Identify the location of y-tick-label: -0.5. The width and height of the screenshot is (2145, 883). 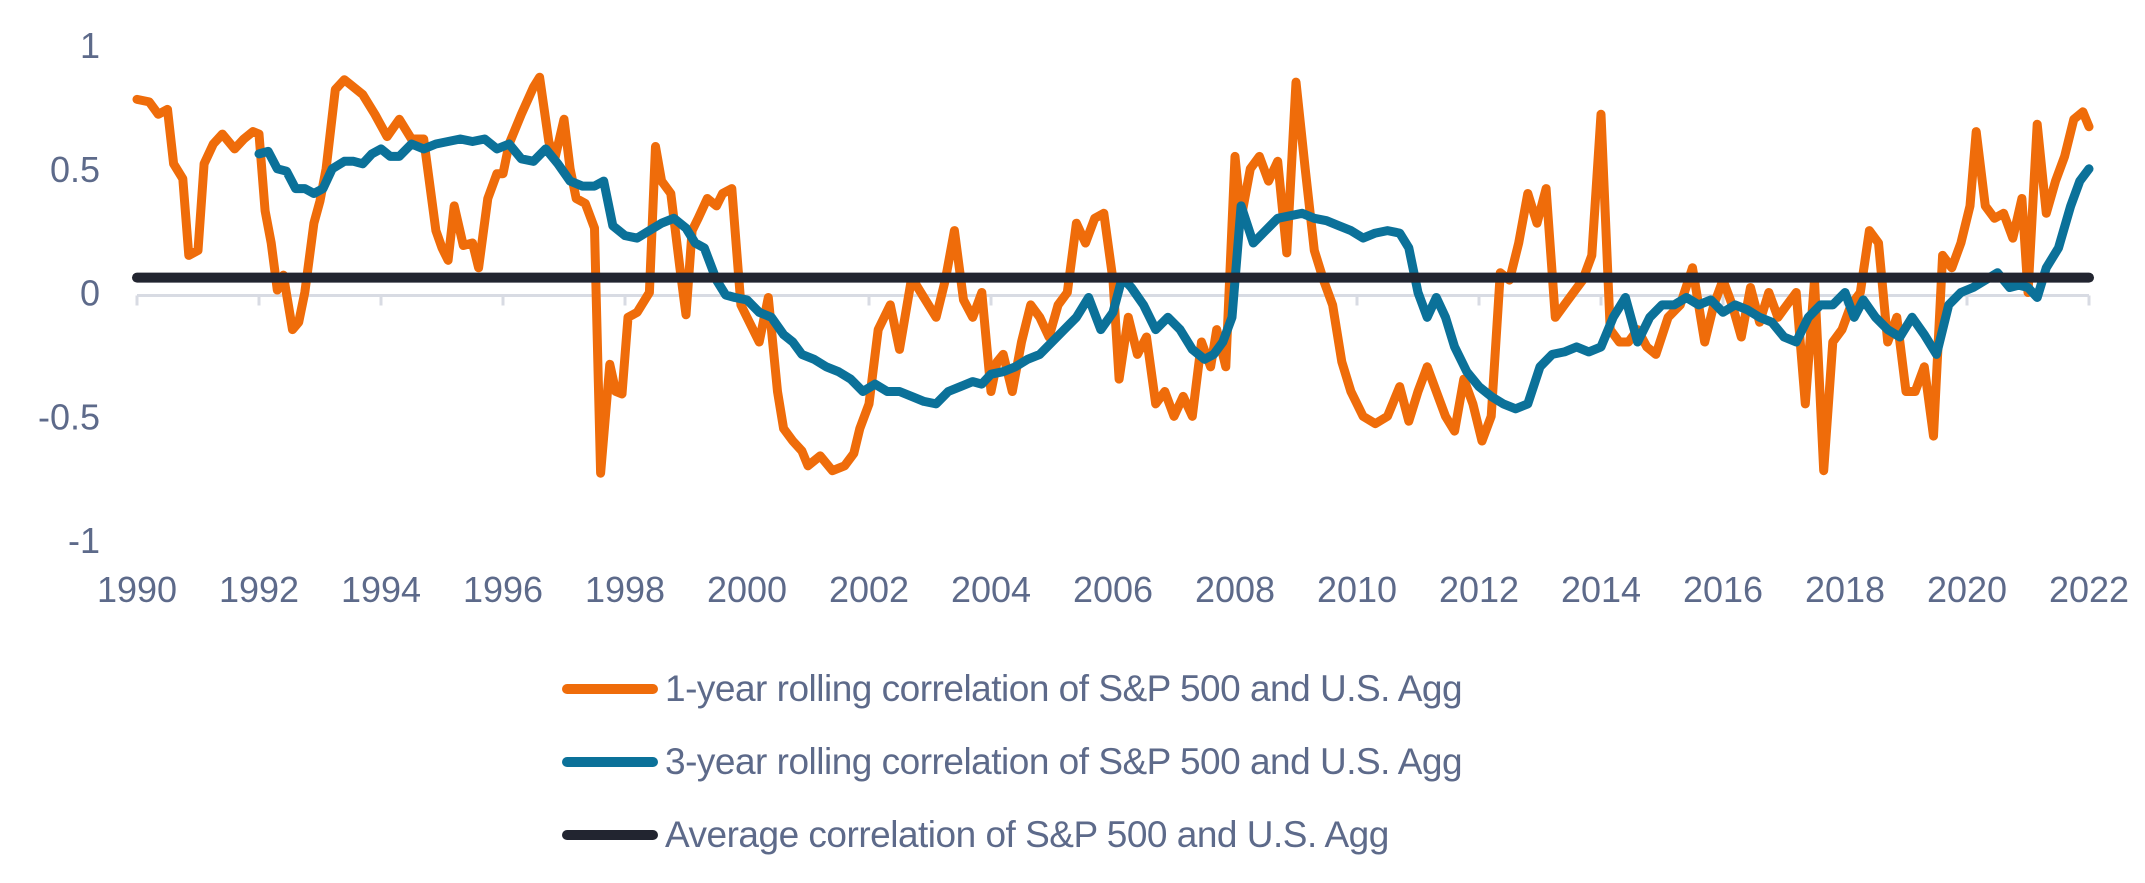
(69, 416).